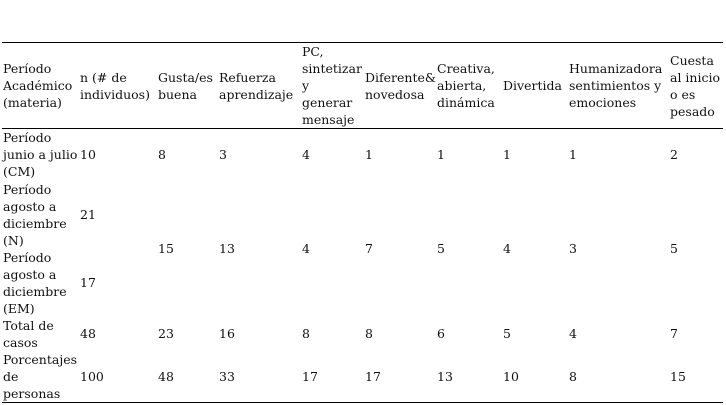 This screenshot has height=405, width=726. I want to click on row-label: Total de casos, so click(28, 333).